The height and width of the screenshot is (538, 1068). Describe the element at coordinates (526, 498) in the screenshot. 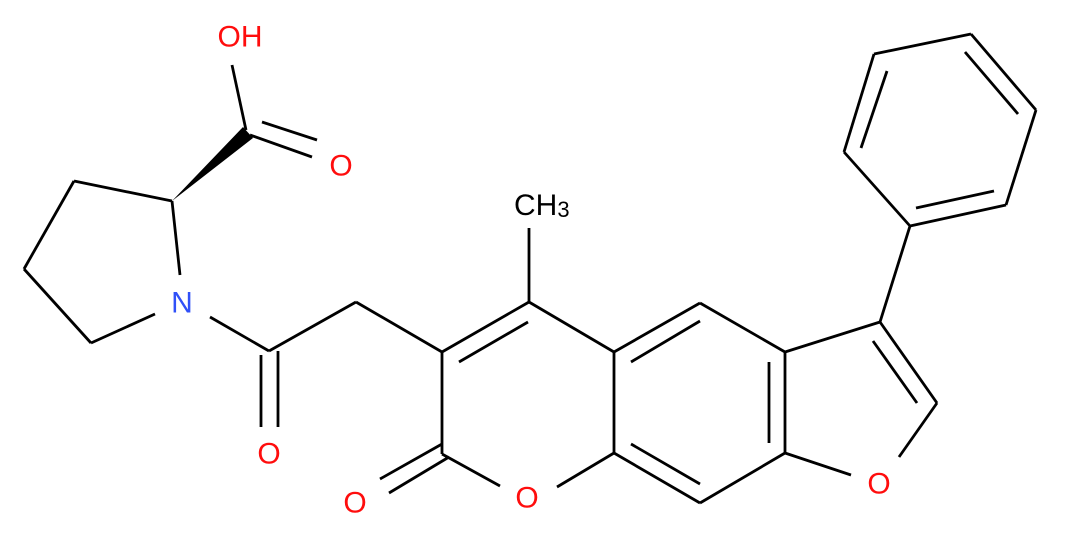

I see `atom-label-pyran-o: O` at that location.